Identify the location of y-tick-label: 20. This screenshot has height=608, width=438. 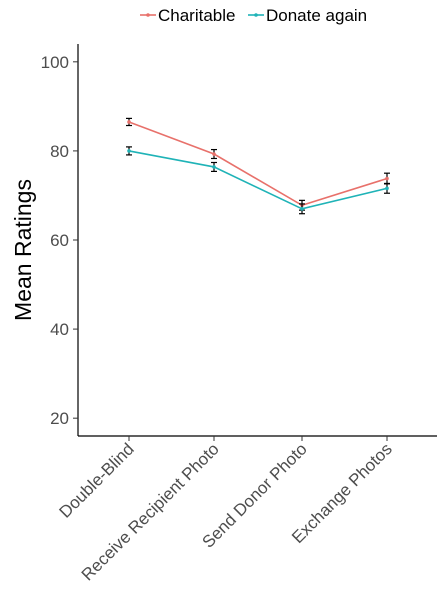
(59, 418).